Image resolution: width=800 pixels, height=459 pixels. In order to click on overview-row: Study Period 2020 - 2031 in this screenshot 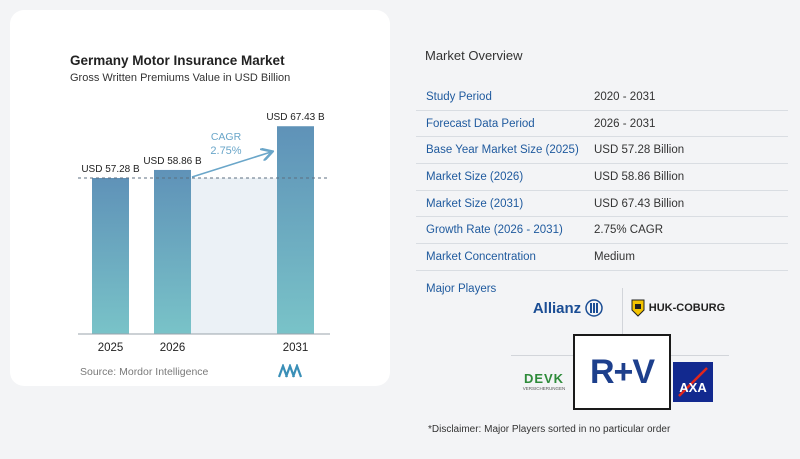, I will do `click(602, 97)`.